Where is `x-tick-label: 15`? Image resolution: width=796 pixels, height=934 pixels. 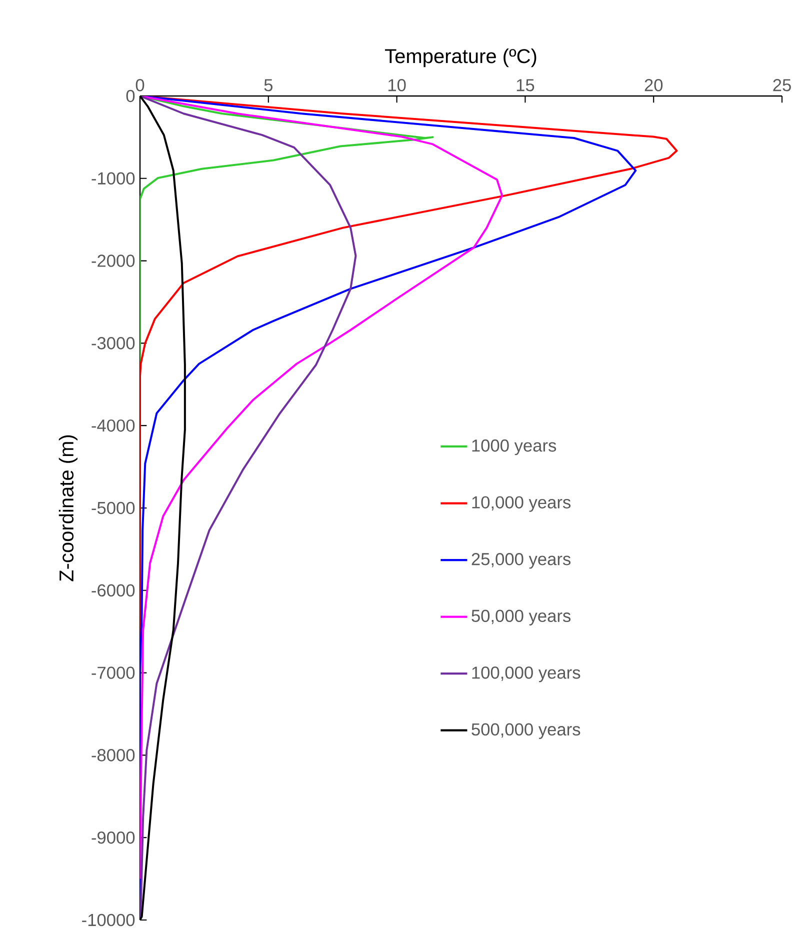
x-tick-label: 15 is located at coordinates (525, 85).